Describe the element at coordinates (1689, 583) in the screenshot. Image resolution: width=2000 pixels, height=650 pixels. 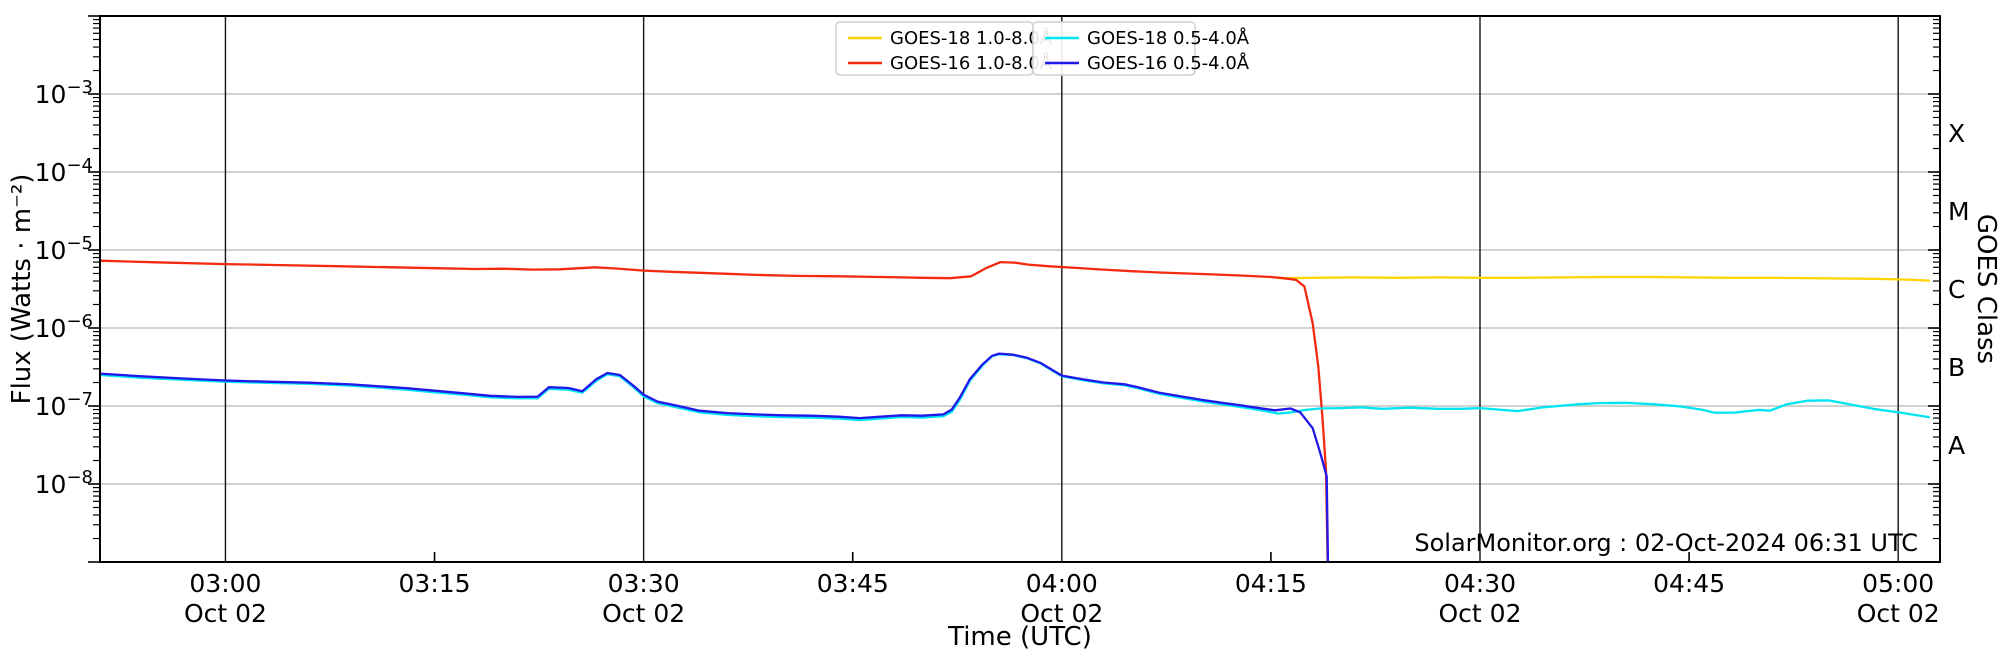
I see `x-tick-label: 04:45` at that location.